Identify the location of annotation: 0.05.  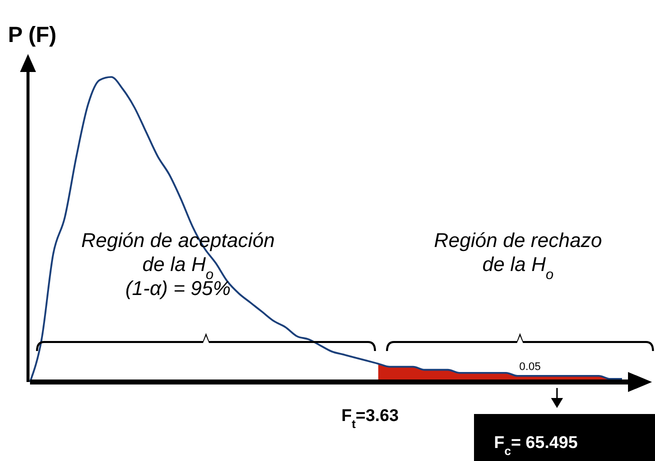
(530, 367).